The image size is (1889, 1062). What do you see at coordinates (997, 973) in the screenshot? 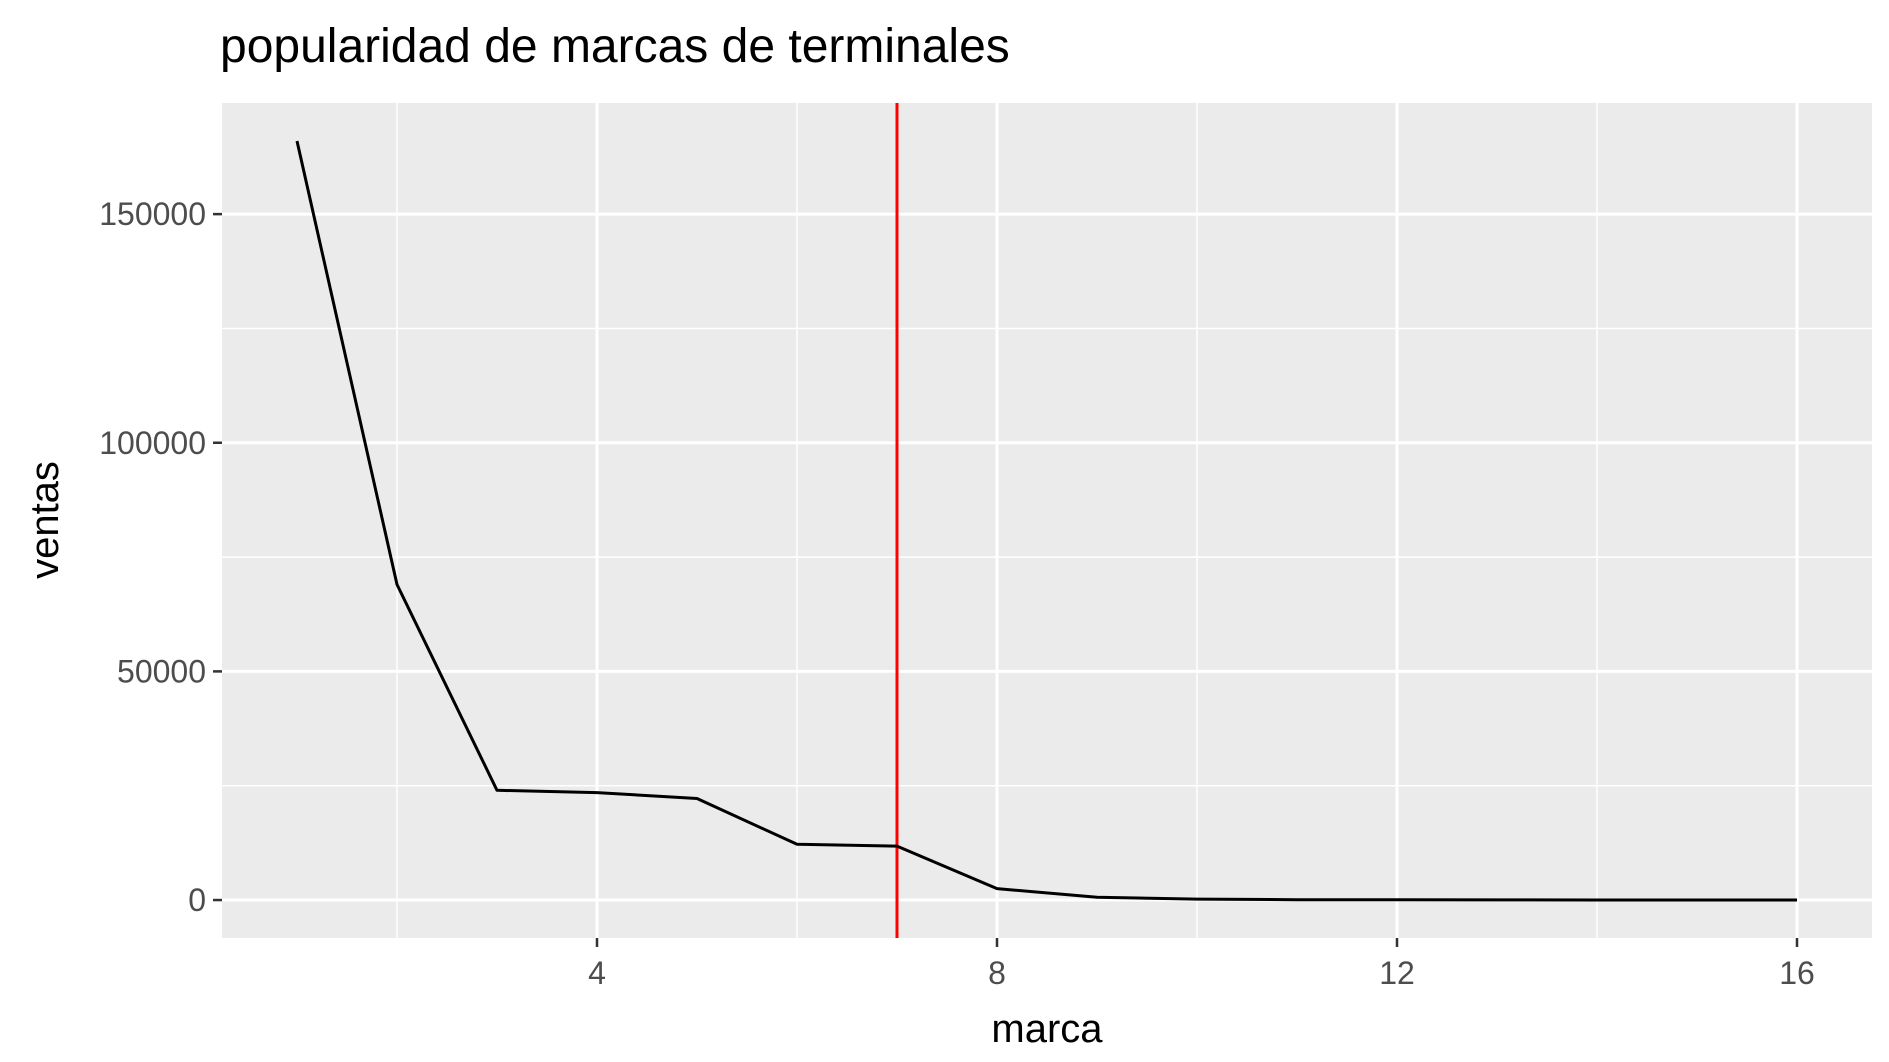
I see `x-tick-label: 8` at bounding box center [997, 973].